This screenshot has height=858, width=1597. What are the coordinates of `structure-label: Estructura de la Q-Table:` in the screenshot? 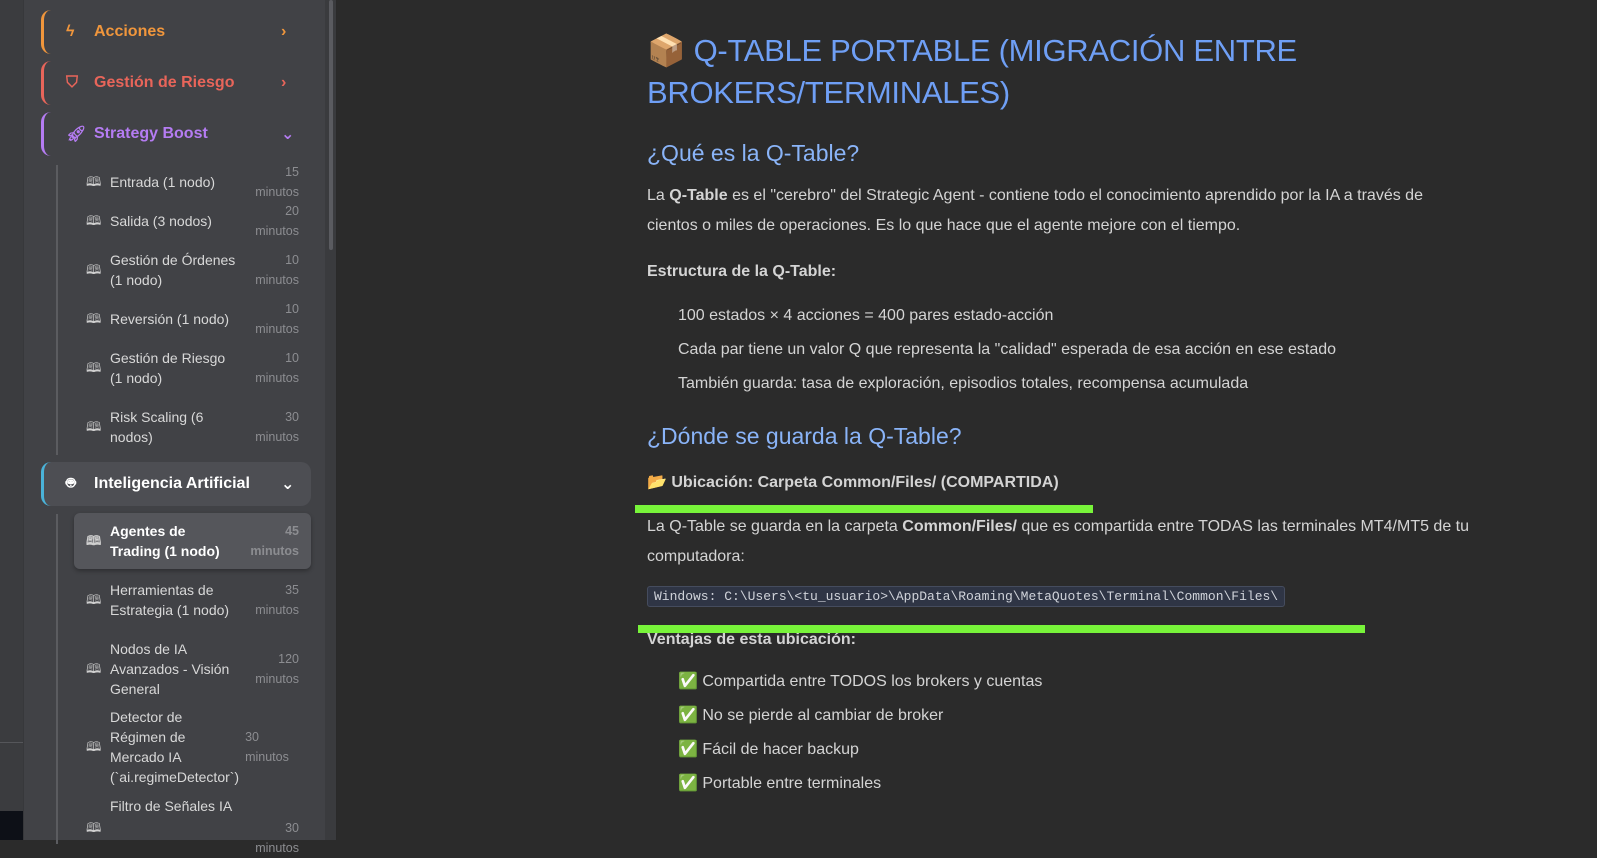 It's located at (742, 271).